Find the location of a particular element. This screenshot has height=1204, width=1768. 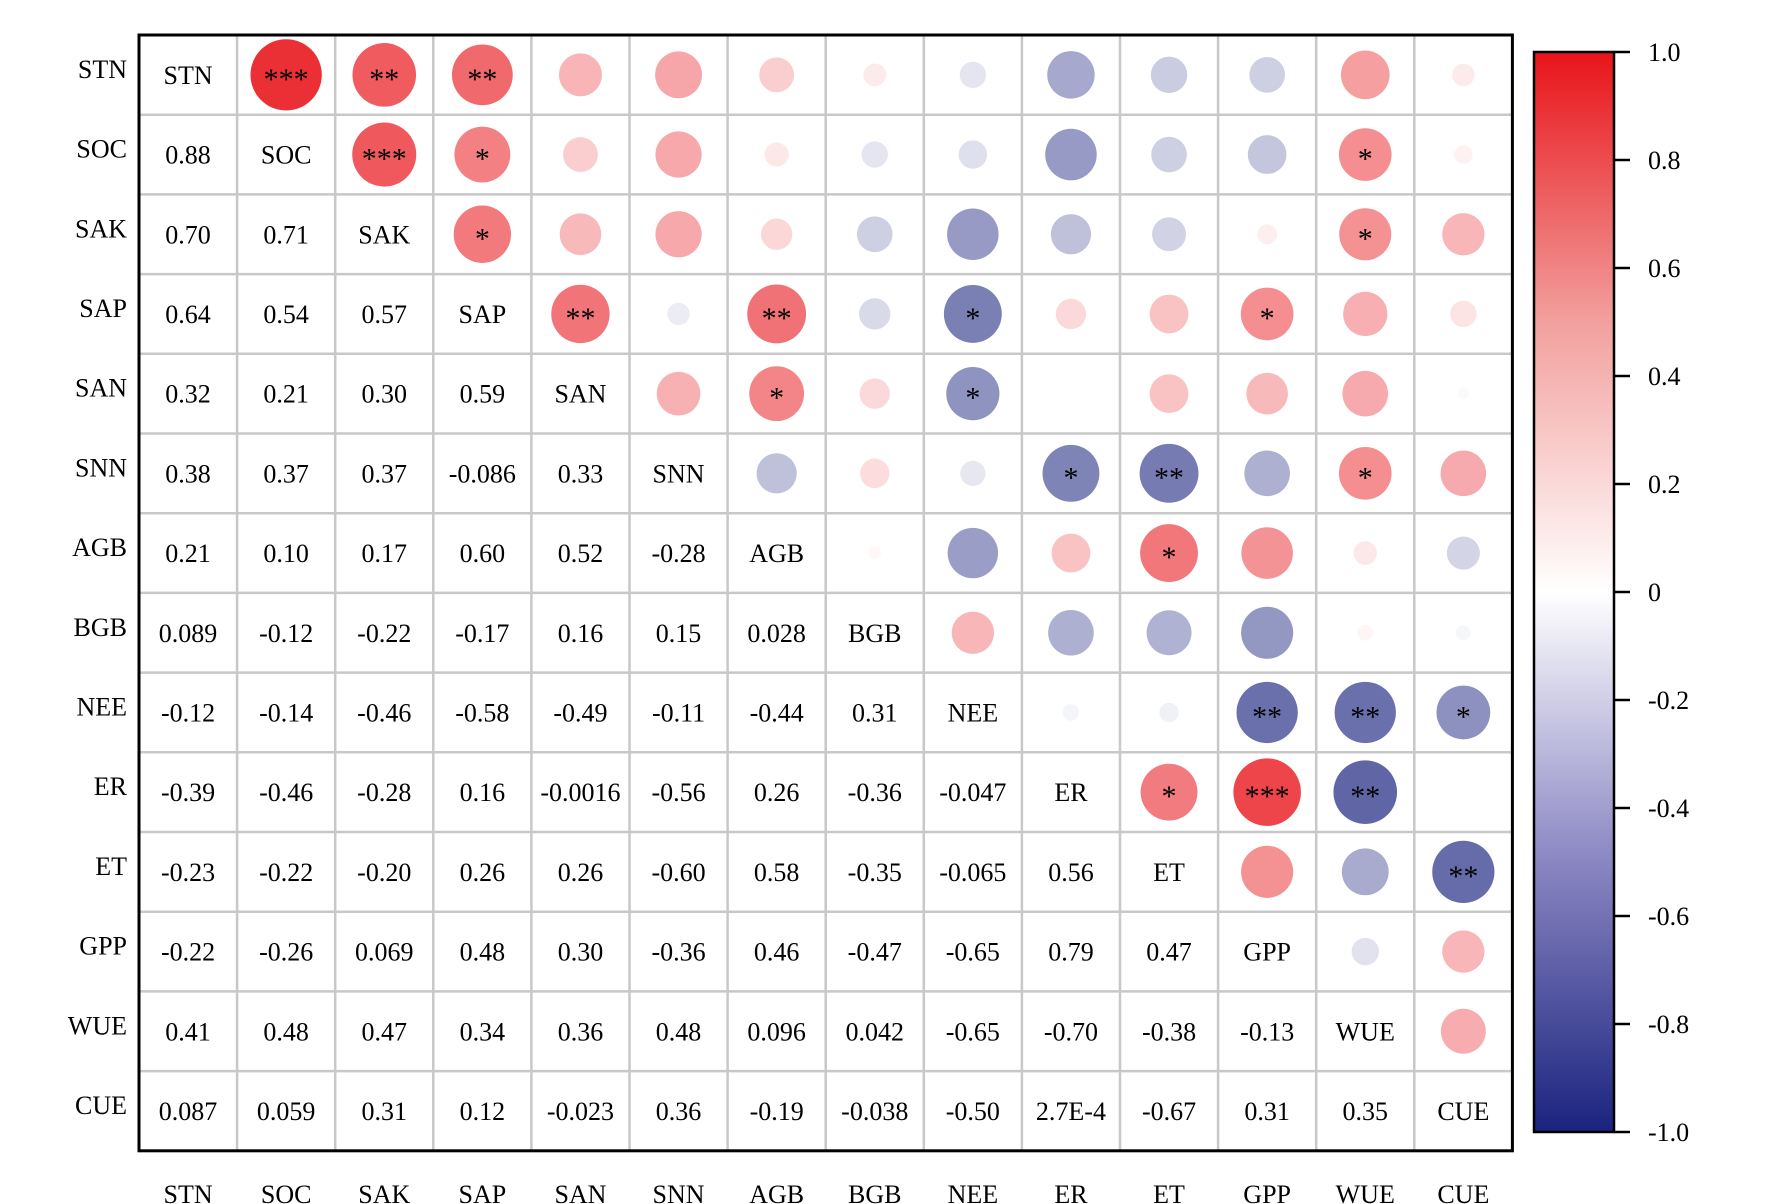

corr-value-ET-ER: 0.56 is located at coordinates (1071, 872).